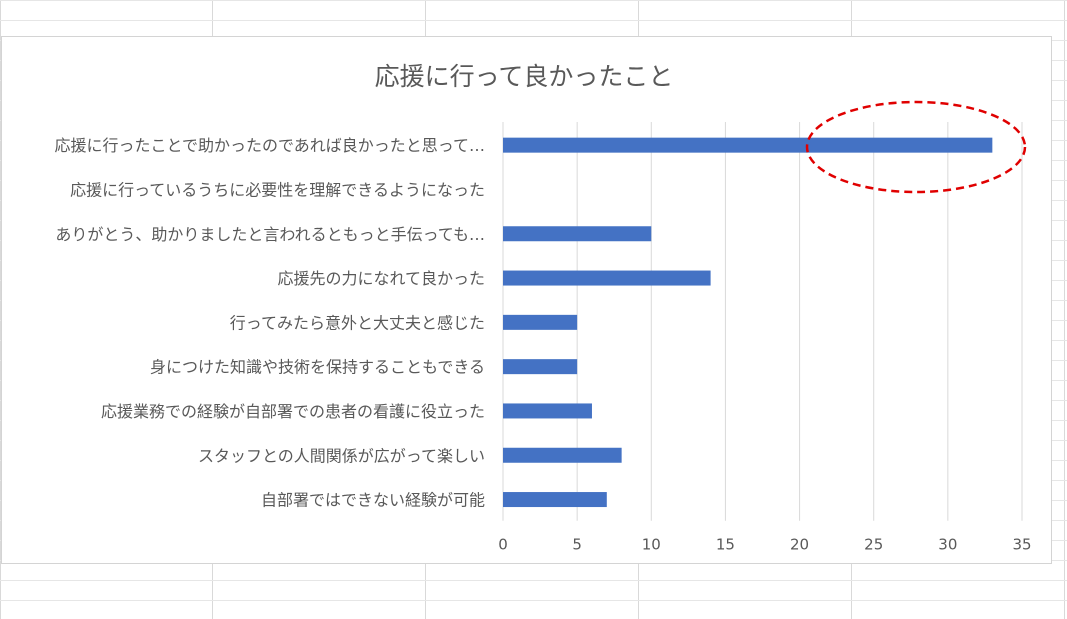 The width and height of the screenshot is (1067, 619). I want to click on highlight-annotation, so click(916, 147).